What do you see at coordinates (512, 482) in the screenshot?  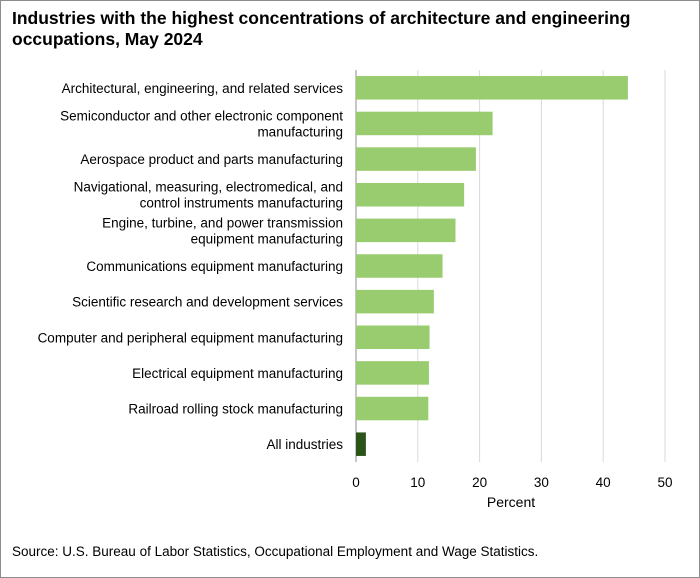 I see `x-tick-labels: 0 10 20 30 40 50` at bounding box center [512, 482].